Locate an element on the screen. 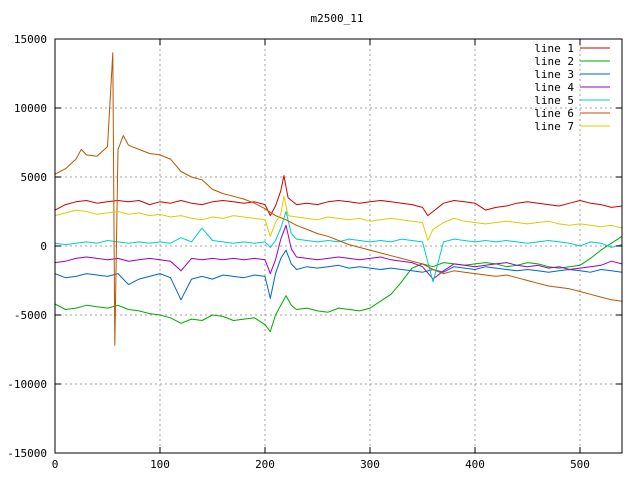  y-tick-label: 0 is located at coordinates (43, 246).